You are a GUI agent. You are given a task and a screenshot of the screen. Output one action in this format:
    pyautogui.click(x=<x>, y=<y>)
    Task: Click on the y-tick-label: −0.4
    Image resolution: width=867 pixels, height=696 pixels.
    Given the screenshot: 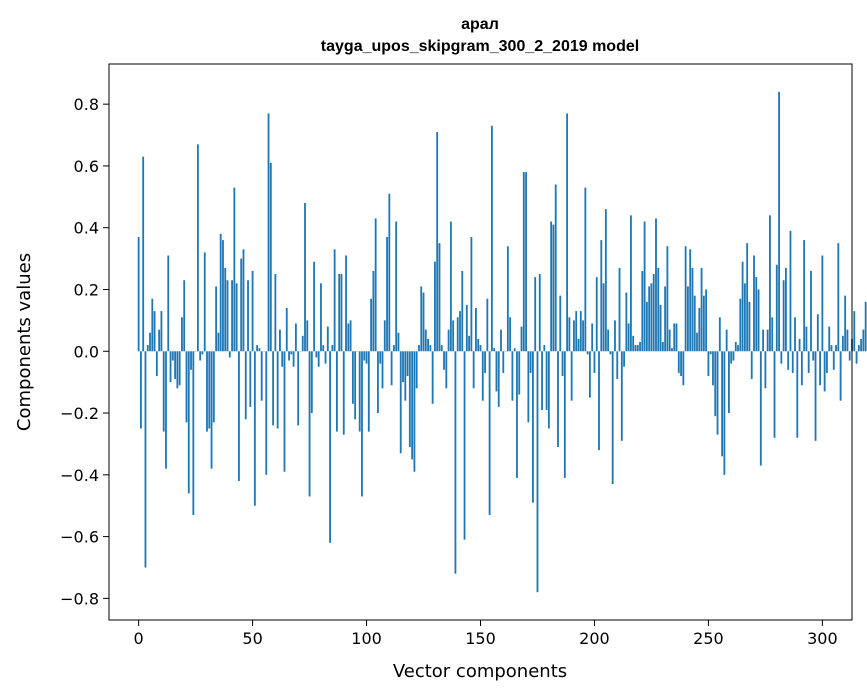 What is the action you would take?
    pyautogui.click(x=79, y=475)
    